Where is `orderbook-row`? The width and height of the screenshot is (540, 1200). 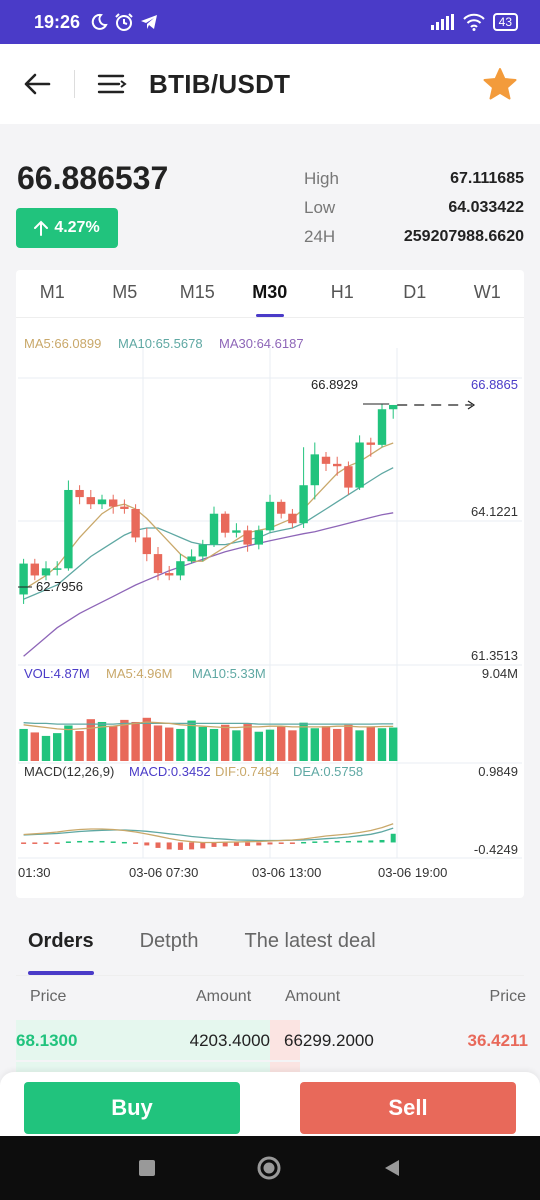 orderbook-row is located at coordinates (272, 1068).